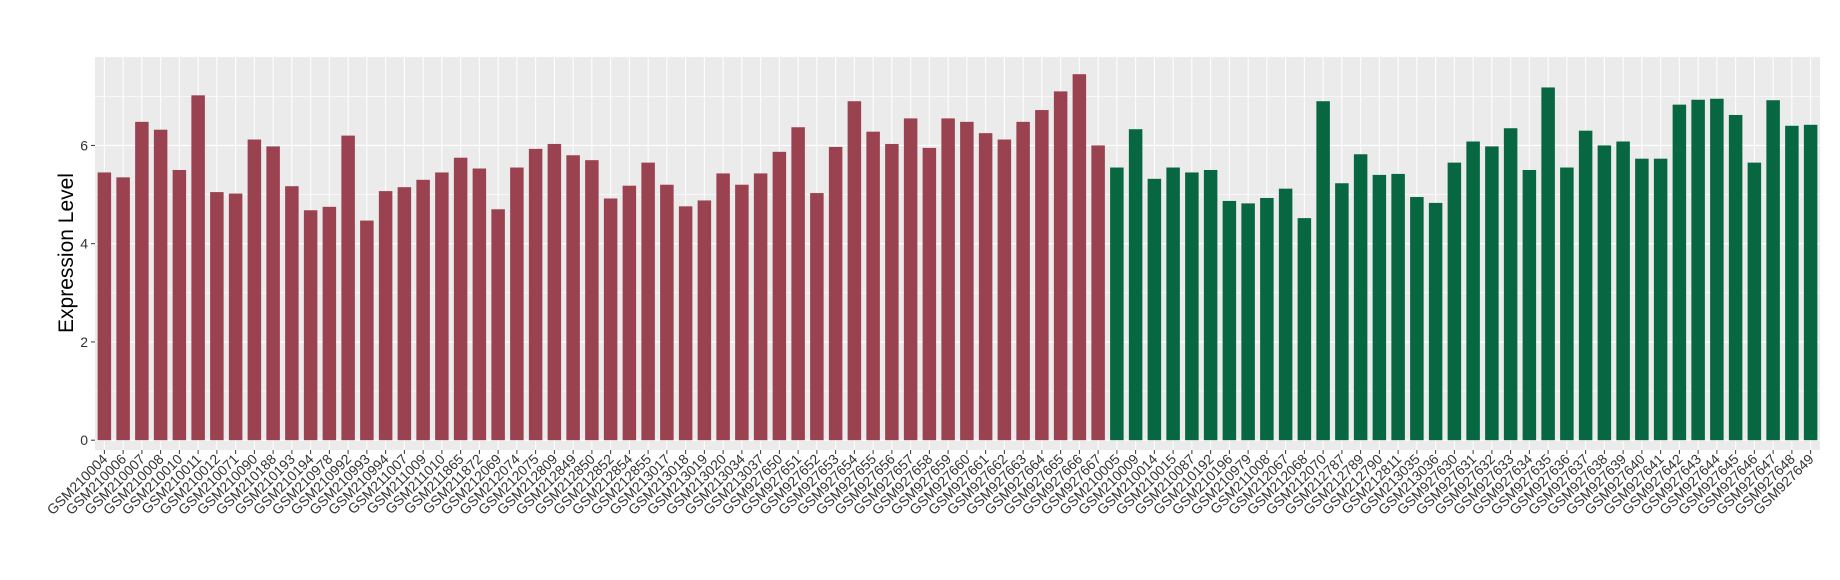 This screenshot has height=580, width=1840. I want to click on bar-GSM210007, so click(142, 281).